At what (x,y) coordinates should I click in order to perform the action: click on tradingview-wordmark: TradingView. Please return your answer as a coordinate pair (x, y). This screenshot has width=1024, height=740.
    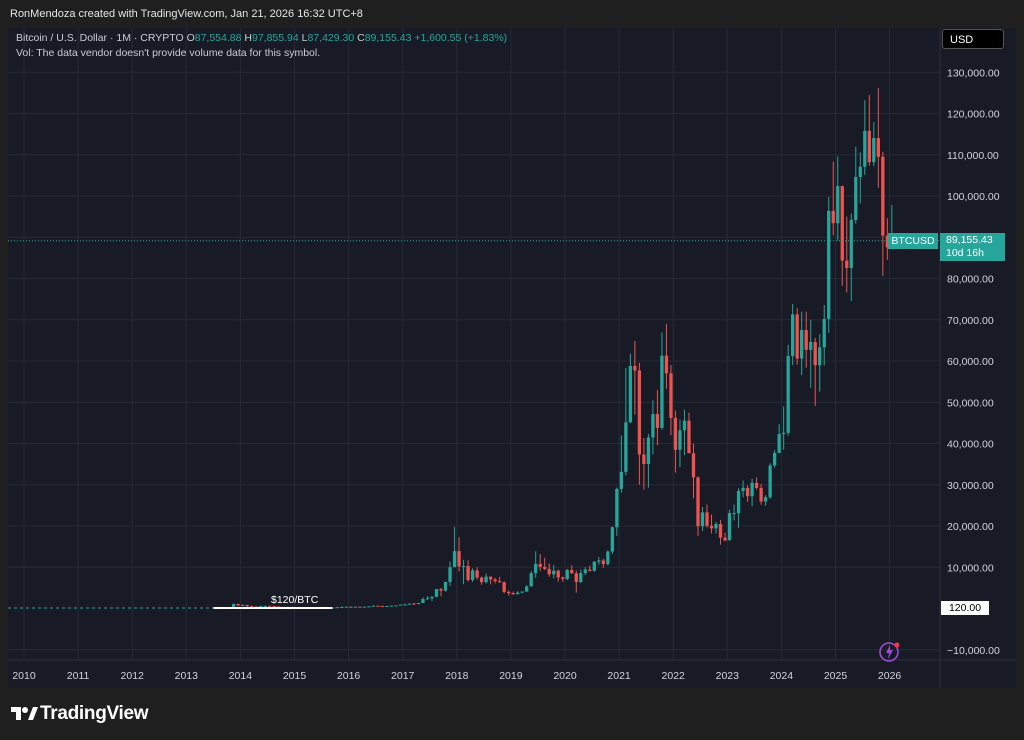
    Looking at the image, I should click on (94, 713).